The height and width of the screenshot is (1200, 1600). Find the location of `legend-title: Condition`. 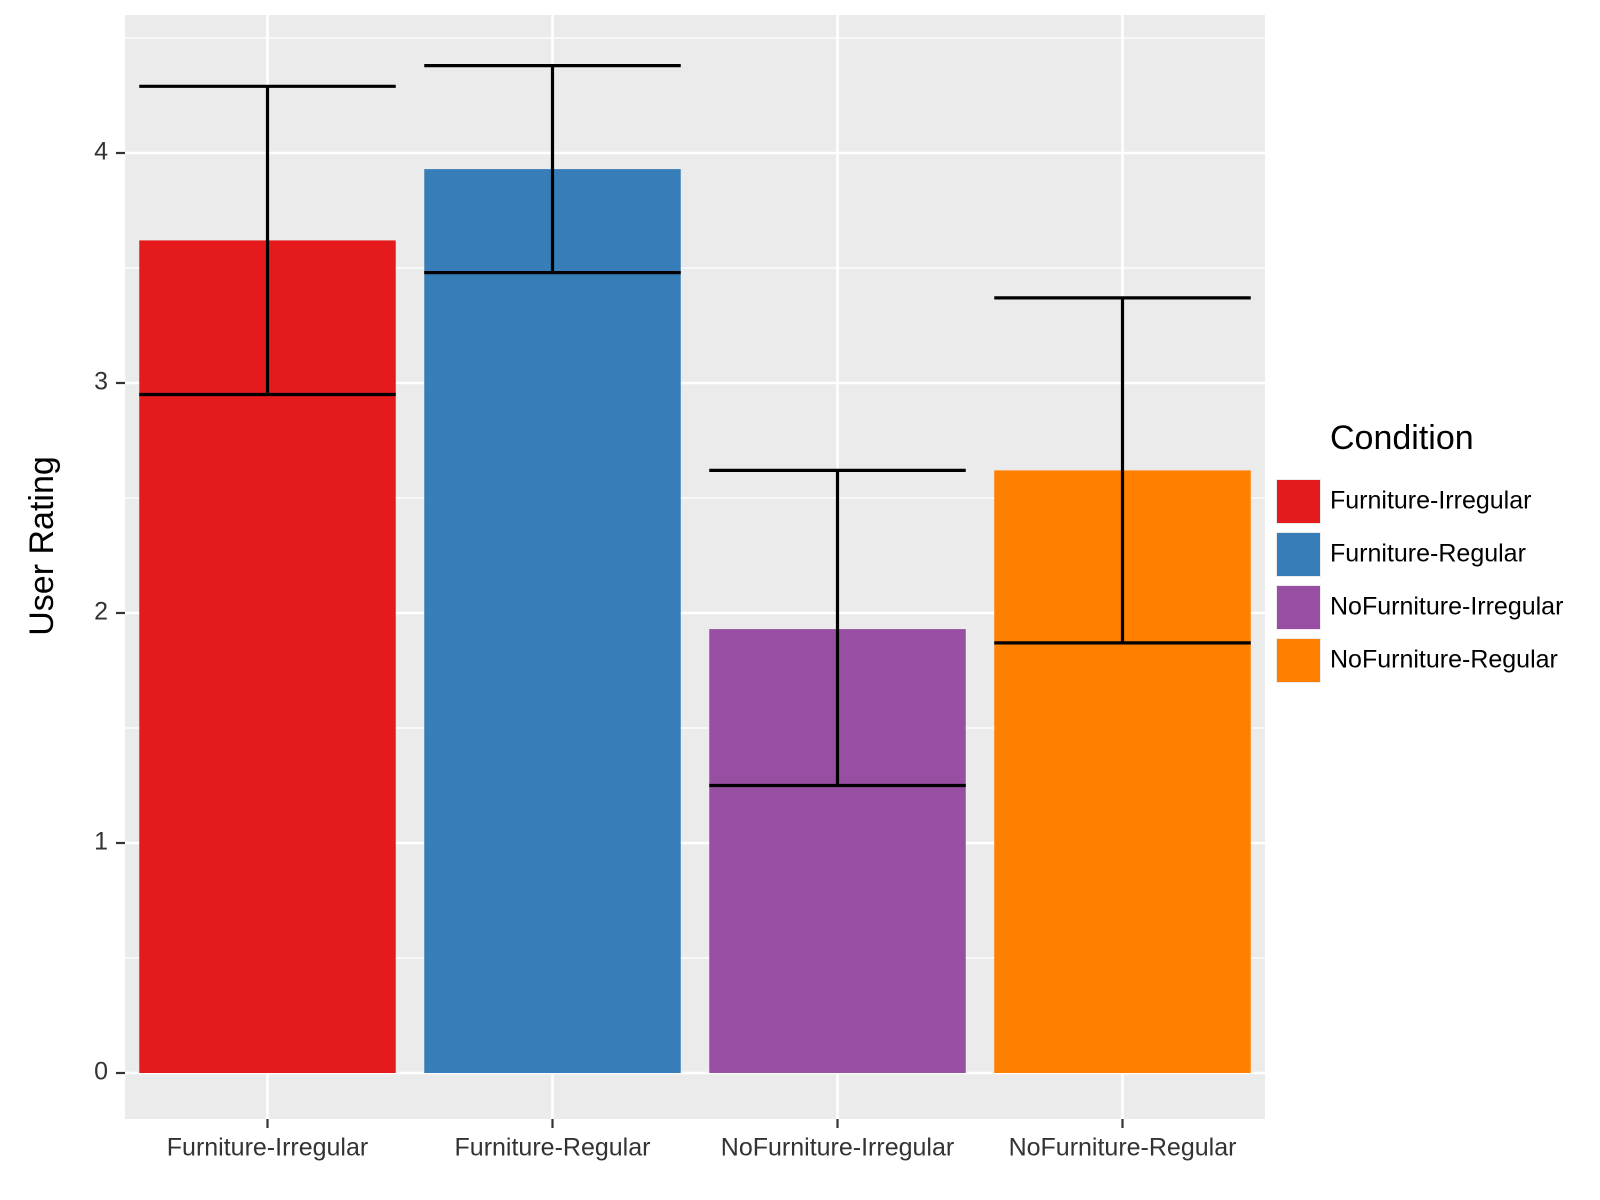

legend-title: Condition is located at coordinates (1402, 438).